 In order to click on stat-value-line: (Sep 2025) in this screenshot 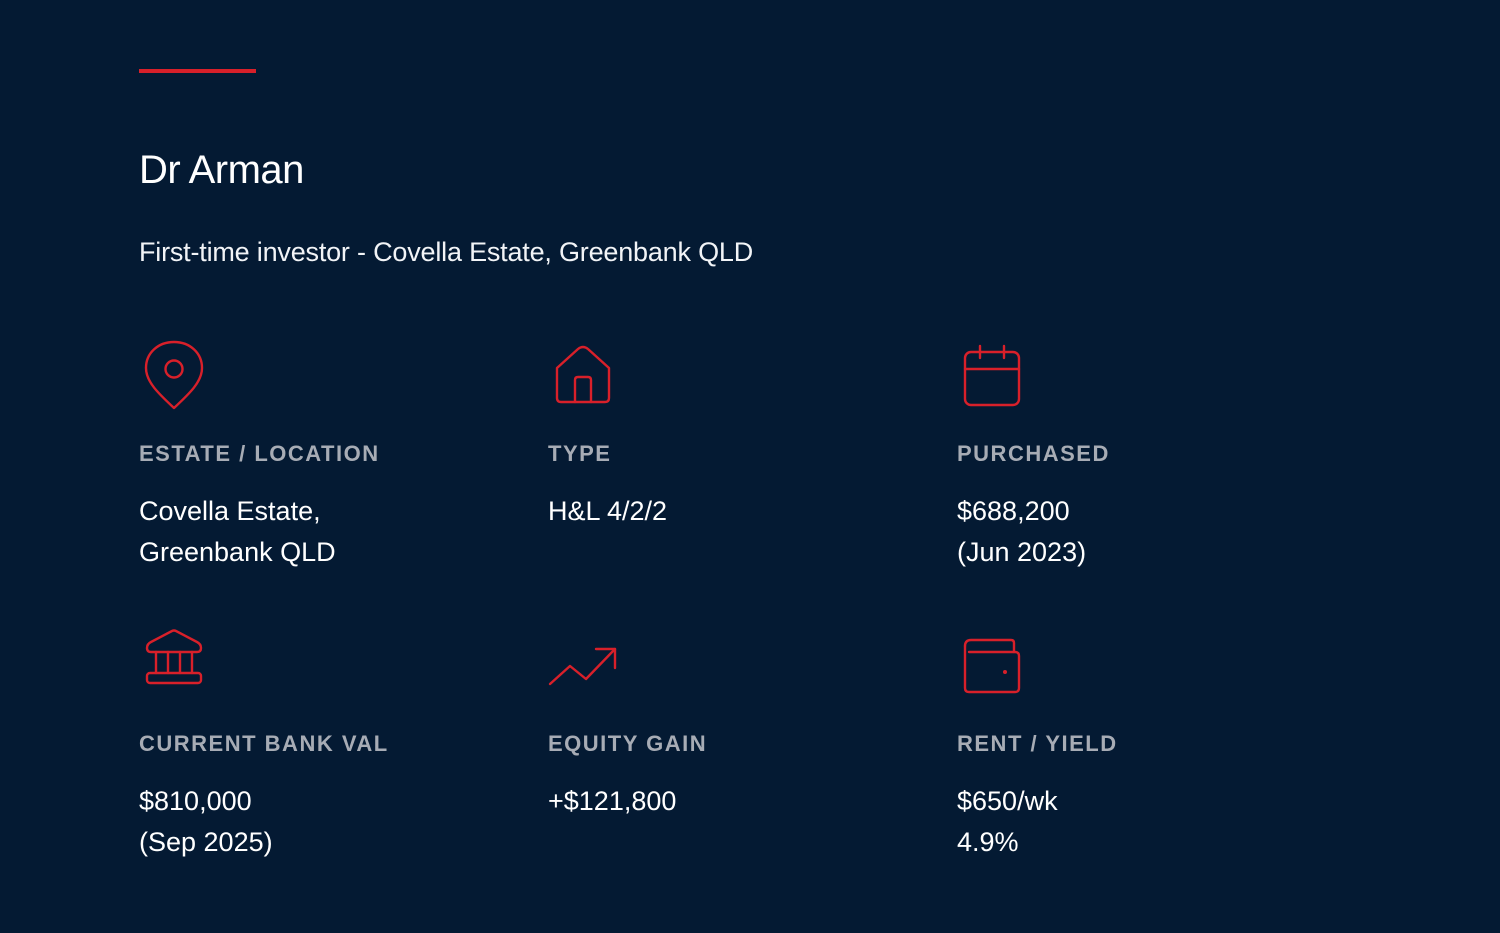, I will do `click(206, 842)`.